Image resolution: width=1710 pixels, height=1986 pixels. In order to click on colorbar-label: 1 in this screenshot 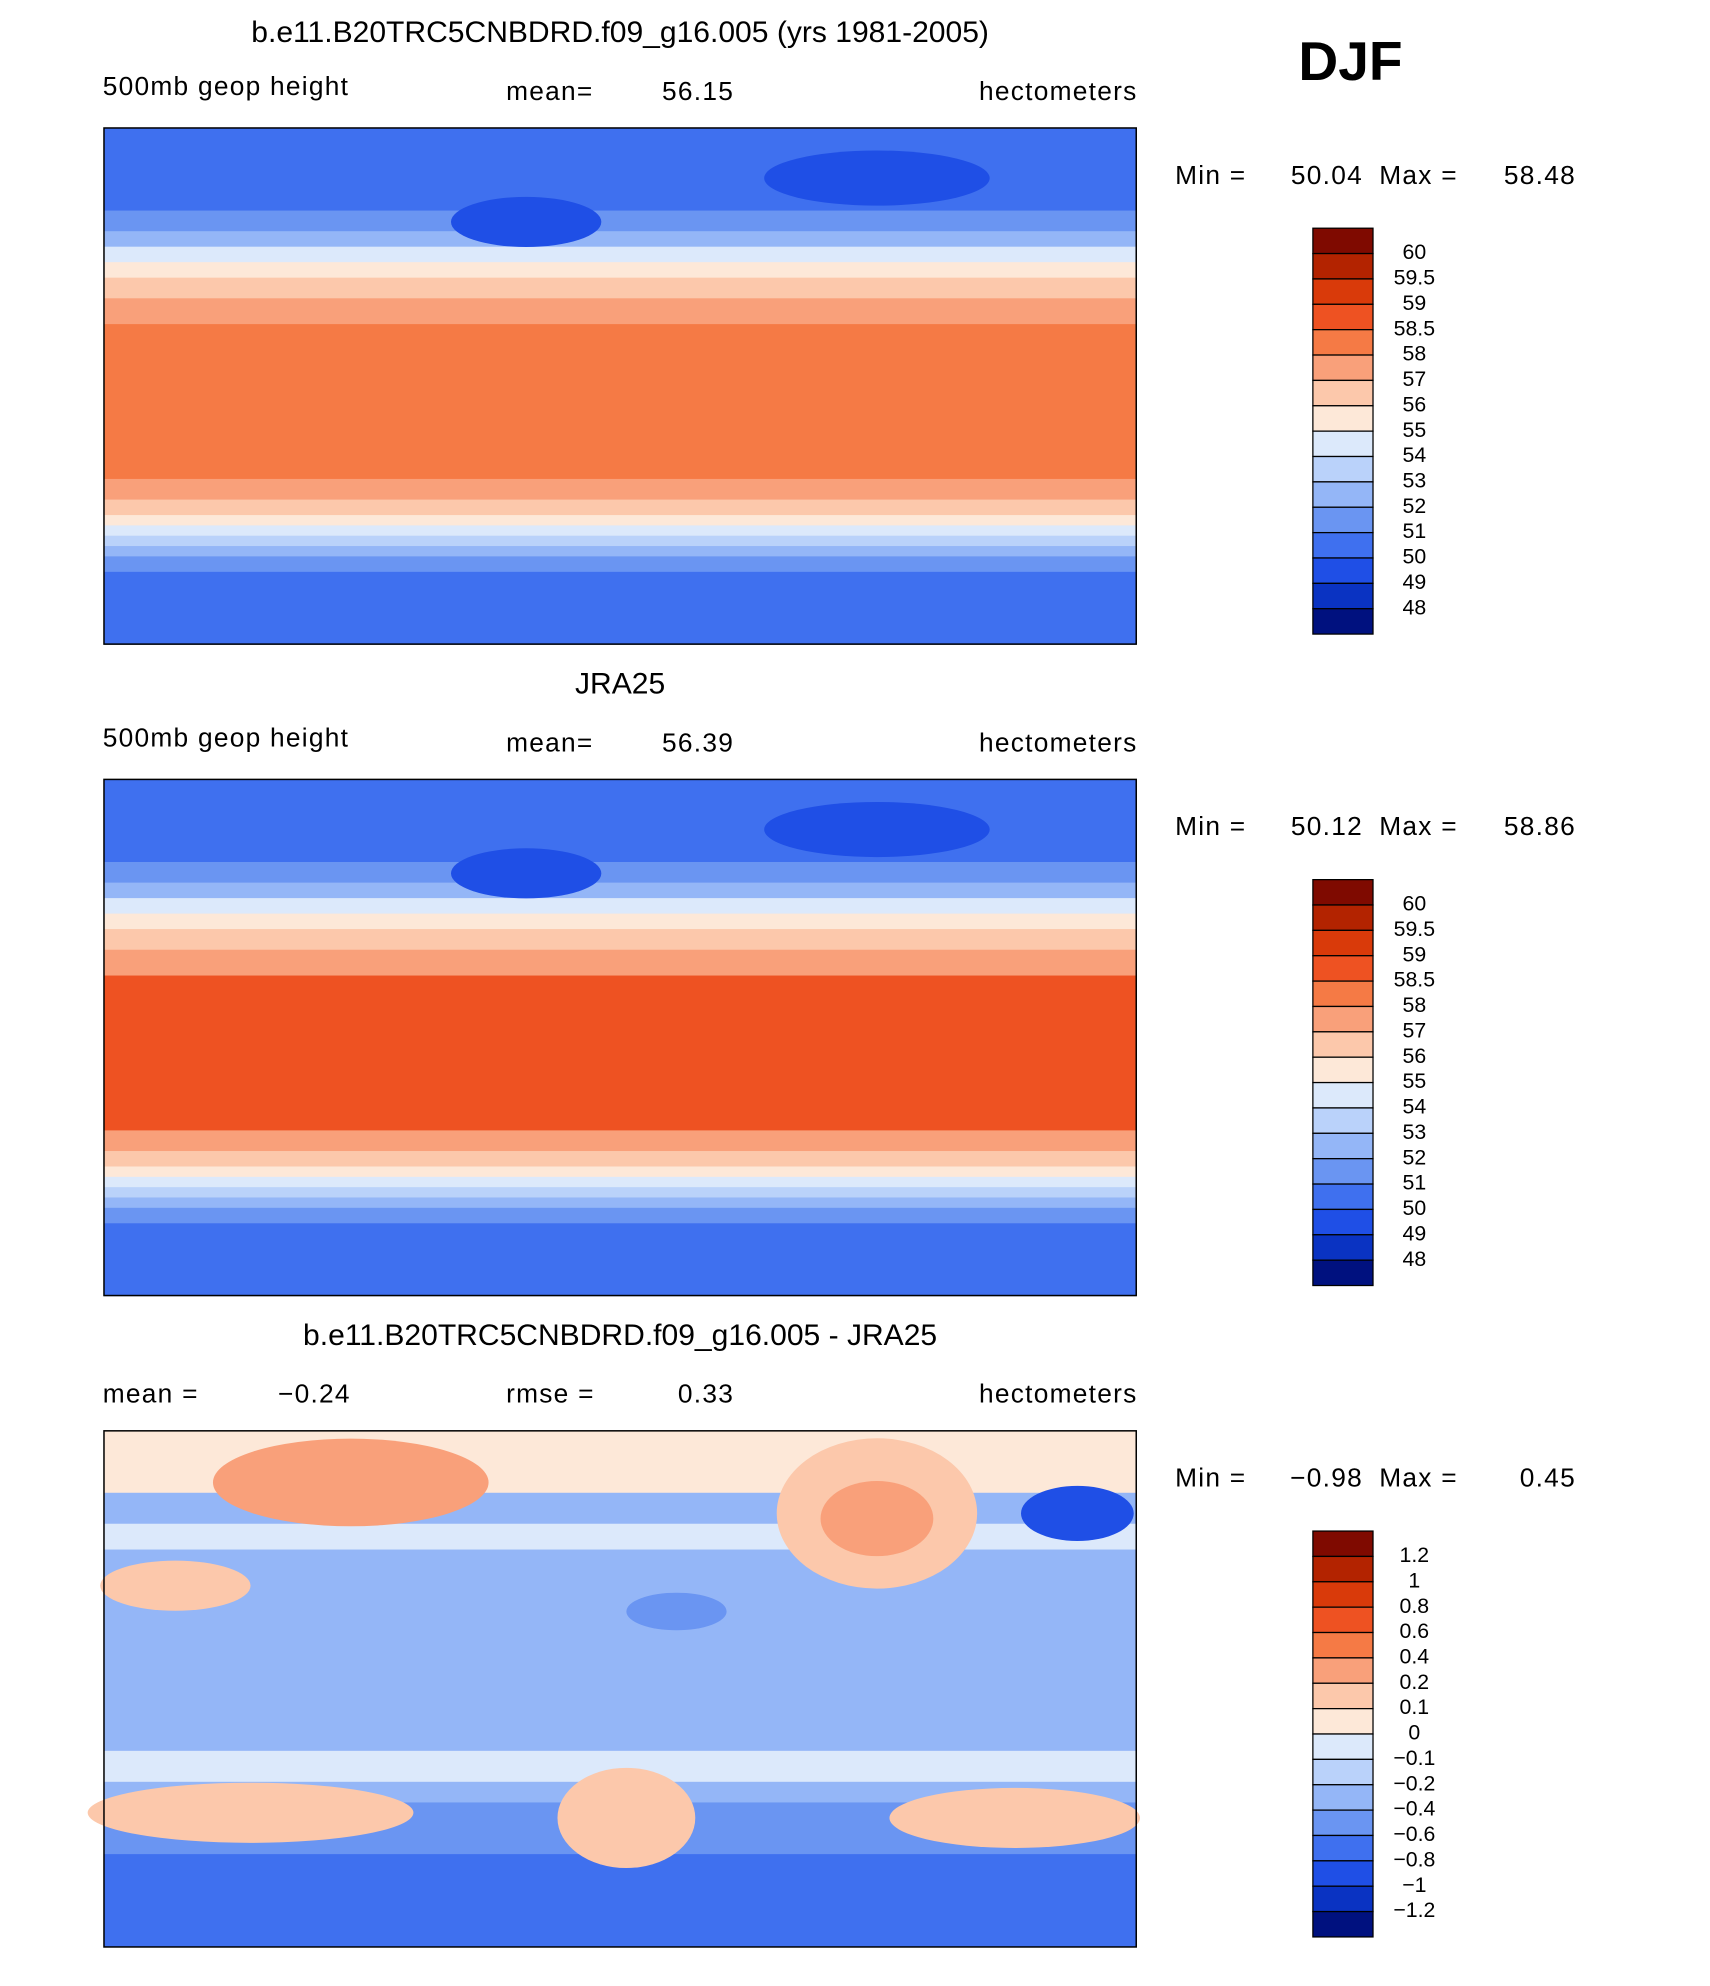, I will do `click(1414, 1580)`.